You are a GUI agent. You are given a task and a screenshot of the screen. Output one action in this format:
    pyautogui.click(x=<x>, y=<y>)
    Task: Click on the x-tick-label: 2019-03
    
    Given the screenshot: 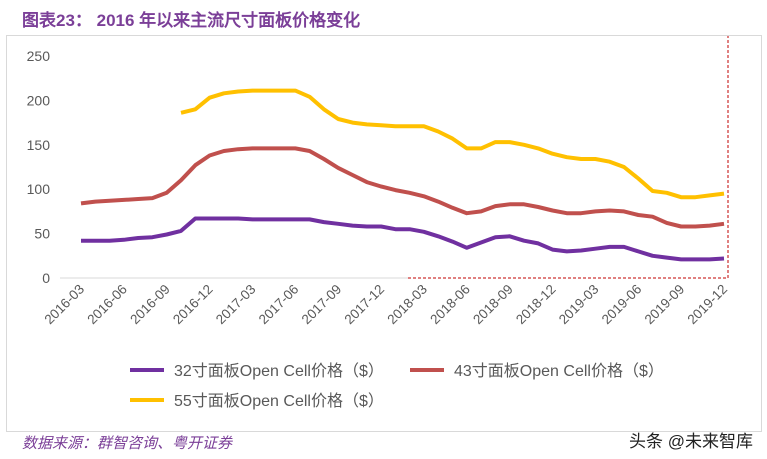 What is the action you would take?
    pyautogui.click(x=579, y=305)
    